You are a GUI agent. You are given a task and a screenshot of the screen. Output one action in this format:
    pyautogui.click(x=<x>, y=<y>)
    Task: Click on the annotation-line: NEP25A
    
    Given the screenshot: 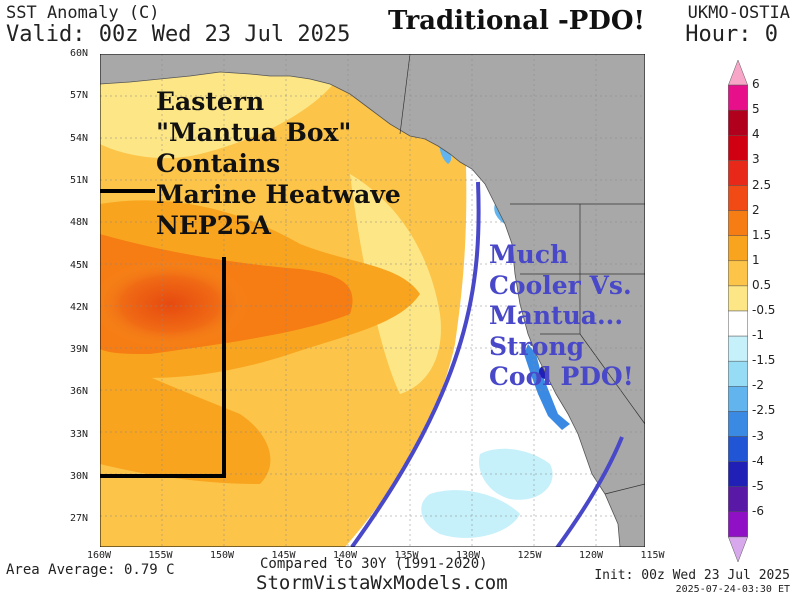 What is the action you would take?
    pyautogui.click(x=213, y=225)
    